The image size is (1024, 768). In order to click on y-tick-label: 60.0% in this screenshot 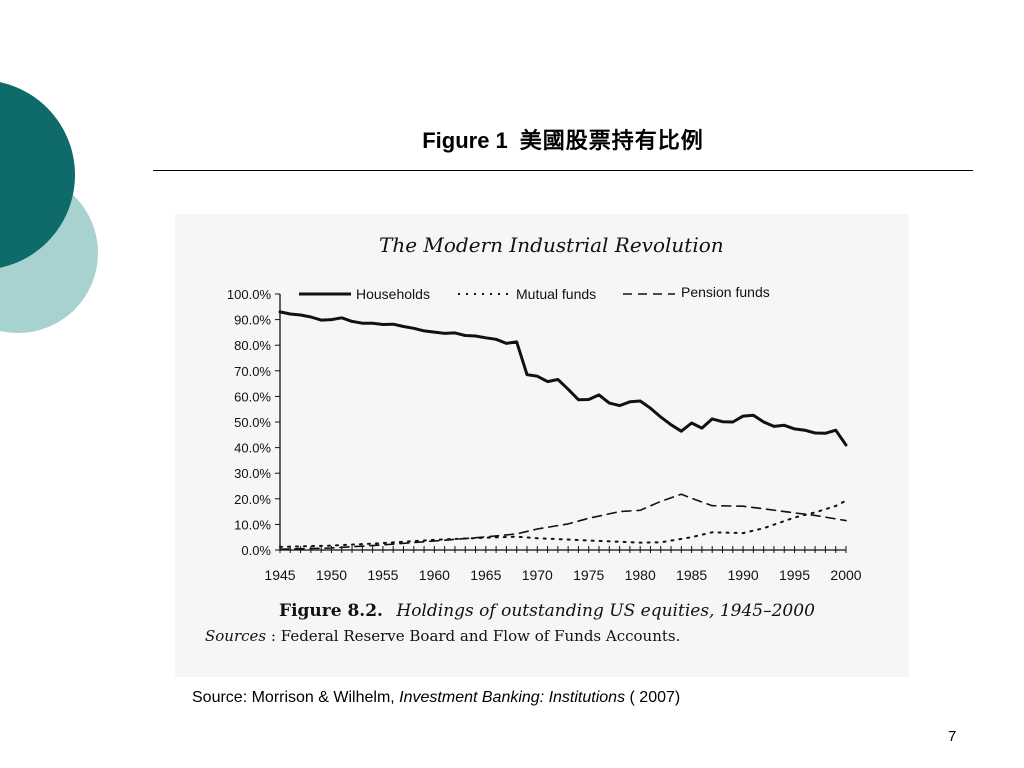, I will do `click(252, 396)`.